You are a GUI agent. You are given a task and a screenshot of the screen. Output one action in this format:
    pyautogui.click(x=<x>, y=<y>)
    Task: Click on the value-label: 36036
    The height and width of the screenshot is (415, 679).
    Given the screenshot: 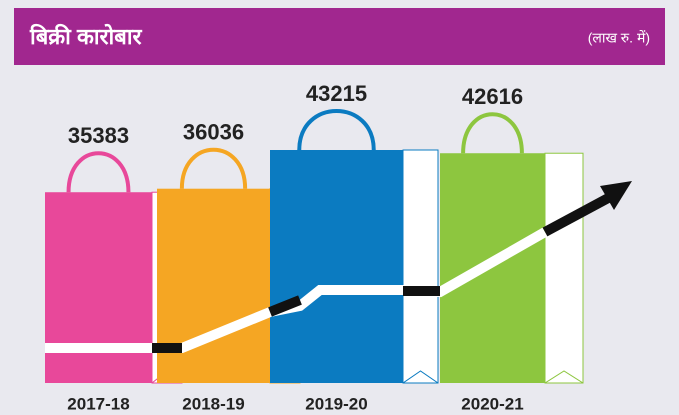 What is the action you would take?
    pyautogui.click(x=213, y=132)
    